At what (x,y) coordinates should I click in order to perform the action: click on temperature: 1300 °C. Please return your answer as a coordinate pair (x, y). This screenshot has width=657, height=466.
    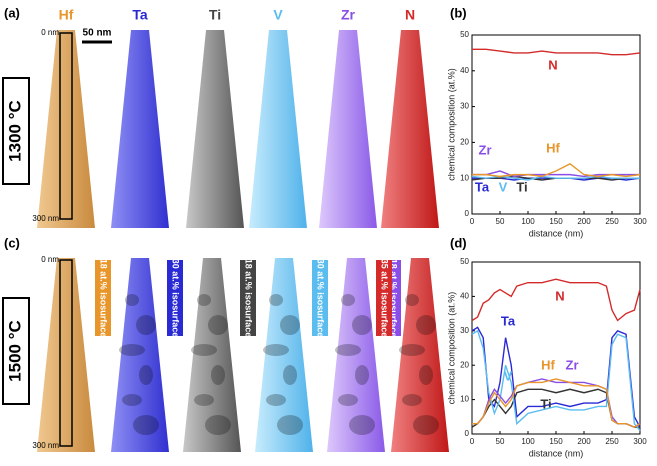
    Looking at the image, I should click on (14, 131).